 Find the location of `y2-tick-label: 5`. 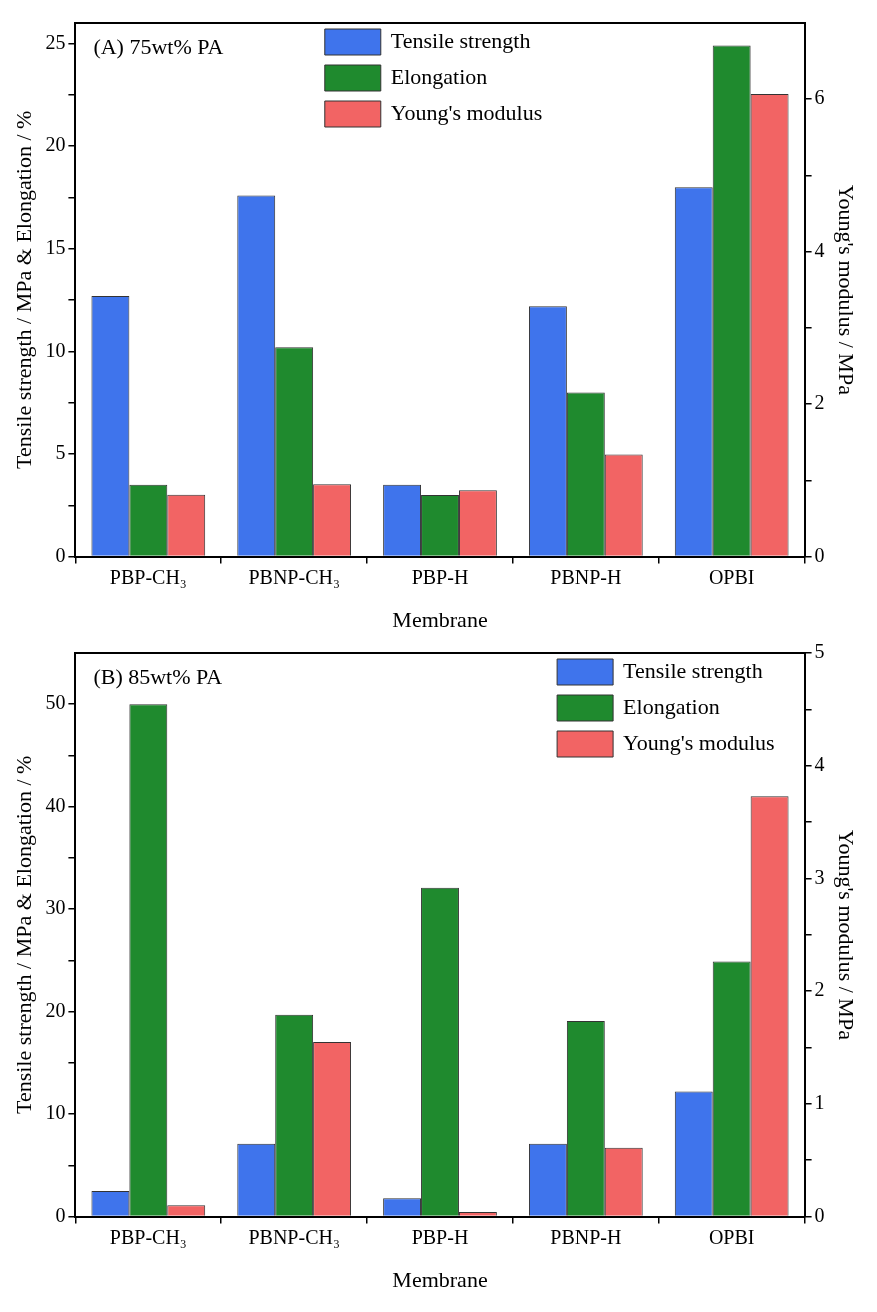

y2-tick-label: 5 is located at coordinates (819, 651).